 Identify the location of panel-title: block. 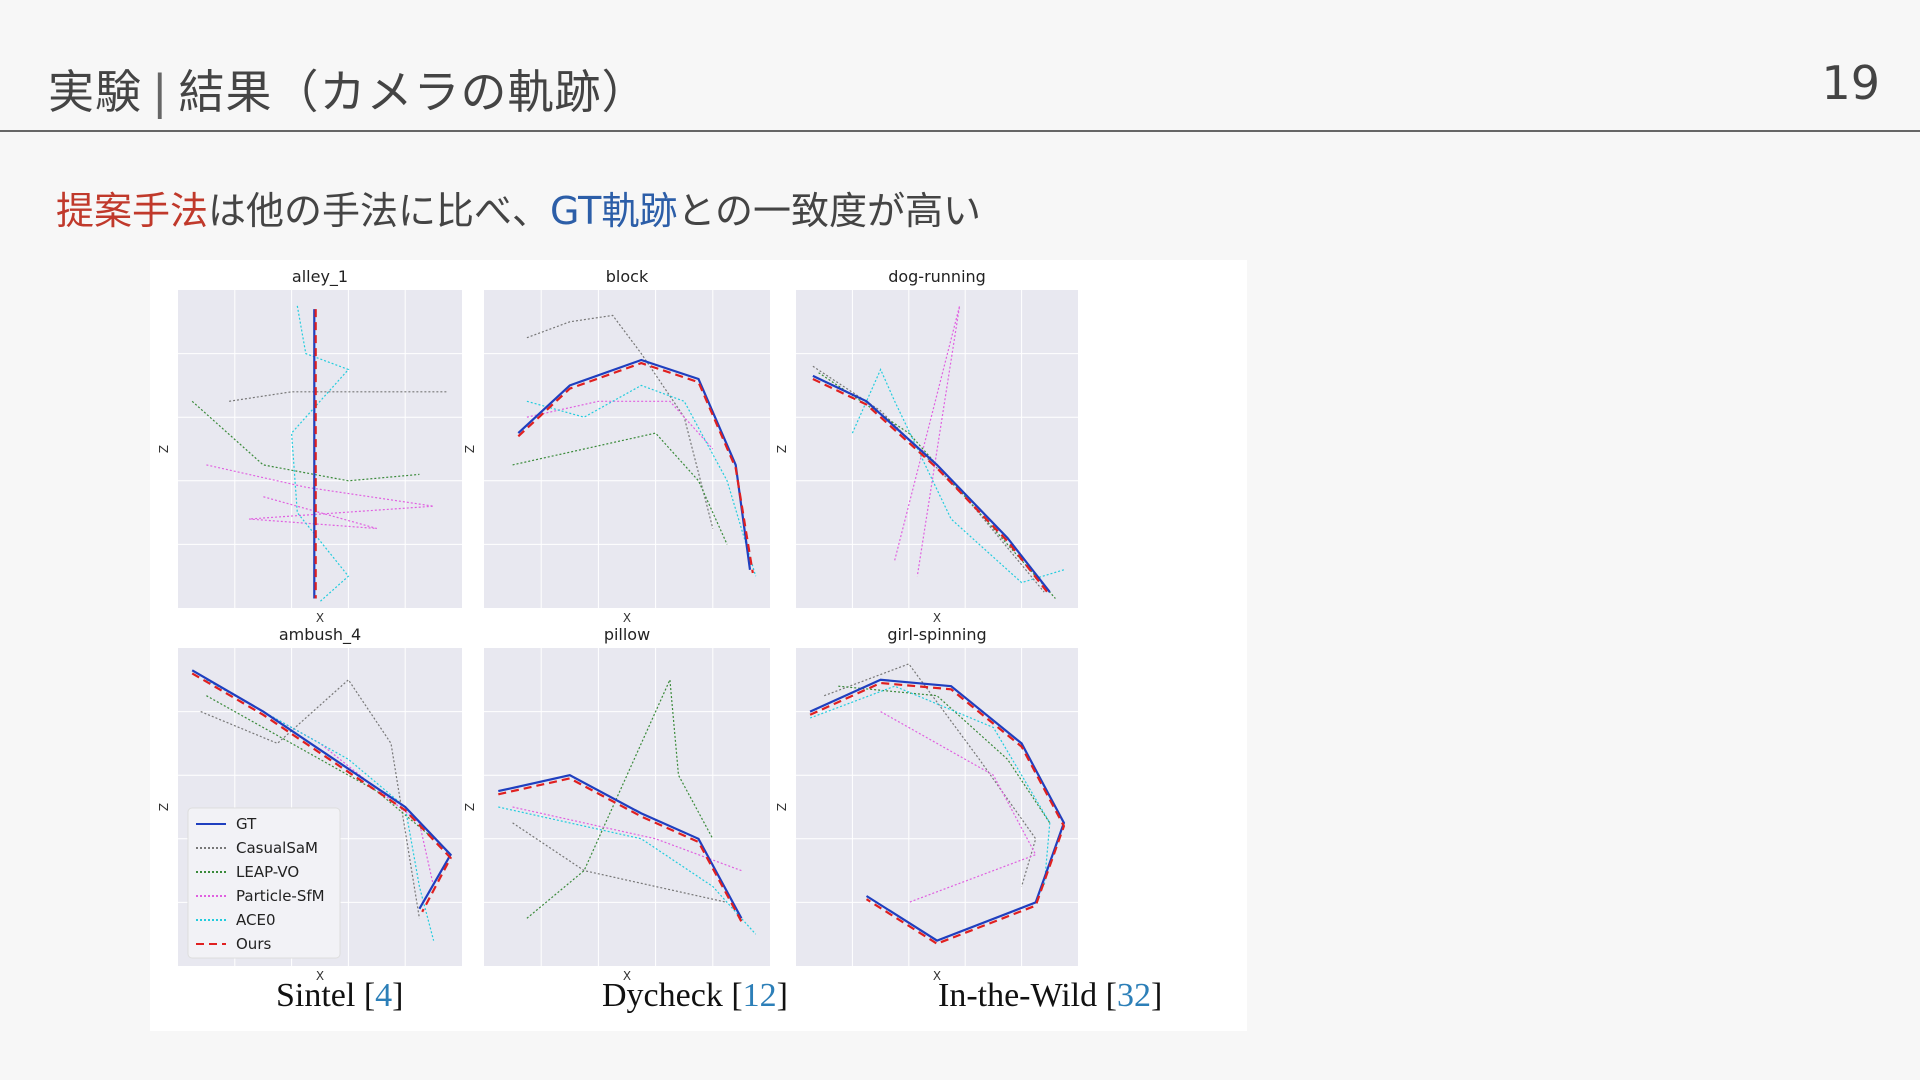
(627, 276).